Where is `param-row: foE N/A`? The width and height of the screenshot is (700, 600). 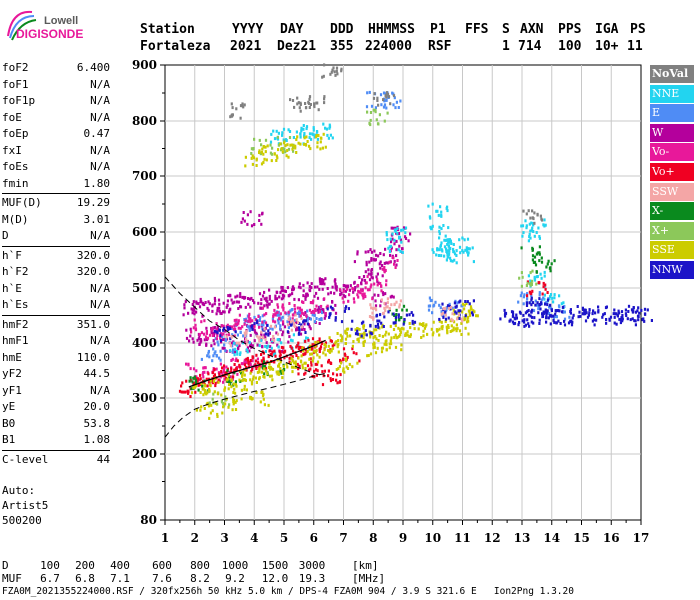
param-row: foE N/A is located at coordinates (56, 118).